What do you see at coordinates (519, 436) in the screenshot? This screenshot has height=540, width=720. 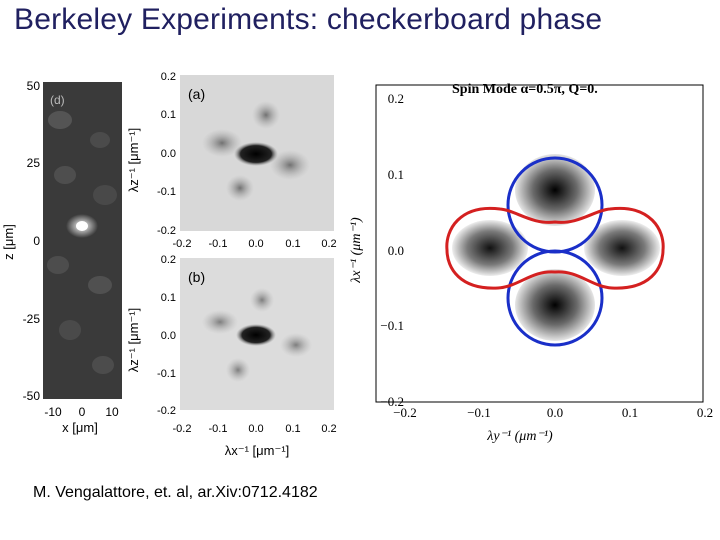 I see `theory-xlabel: λy⁻¹ (μm⁻¹)` at bounding box center [519, 436].